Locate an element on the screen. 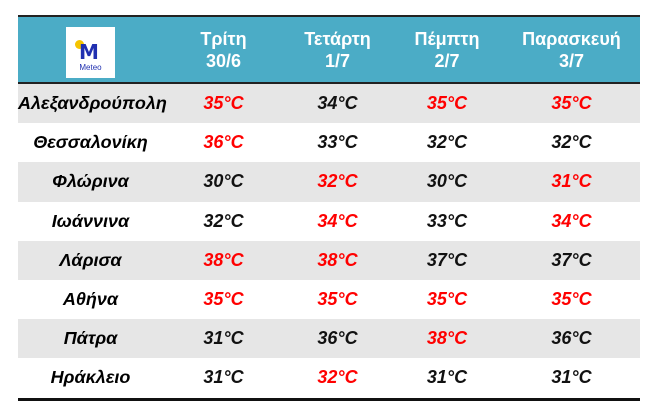 The width and height of the screenshot is (650, 406). city-name: Ηράκλειο is located at coordinates (90, 377).